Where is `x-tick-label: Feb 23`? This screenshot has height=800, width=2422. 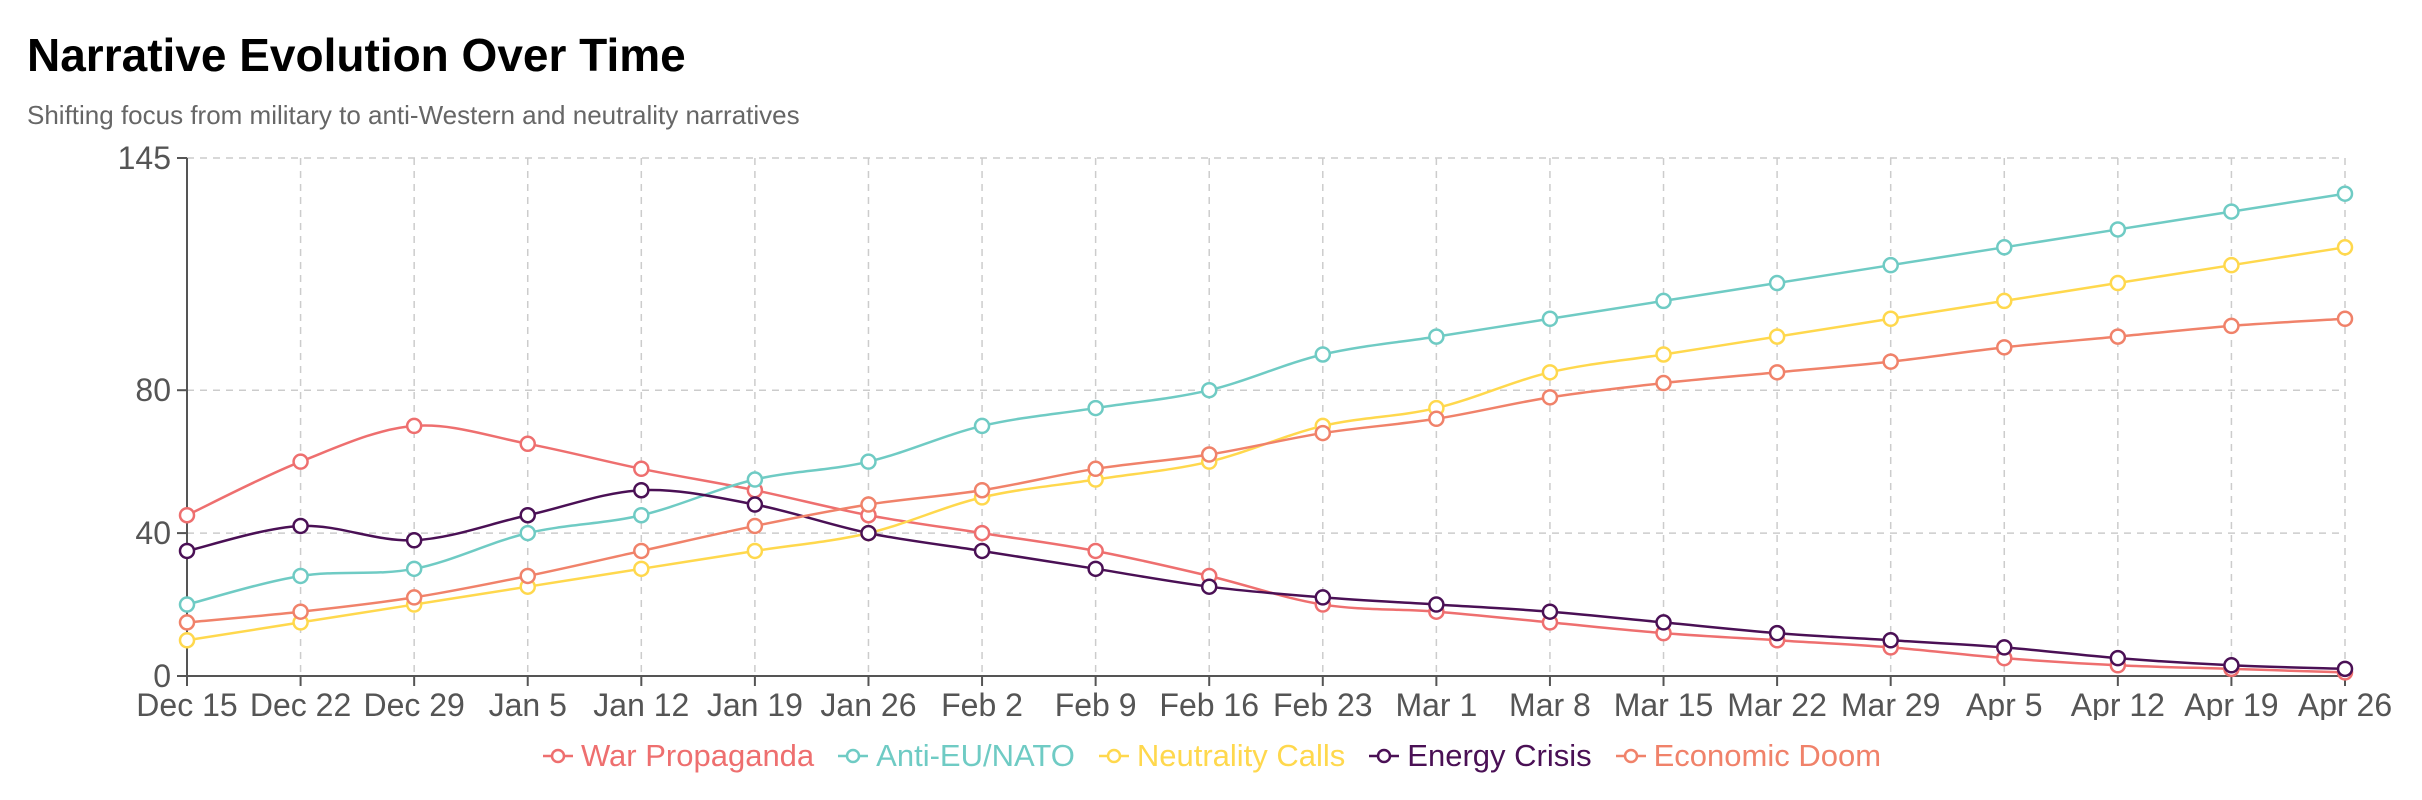
x-tick-label: Feb 23 is located at coordinates (1323, 703).